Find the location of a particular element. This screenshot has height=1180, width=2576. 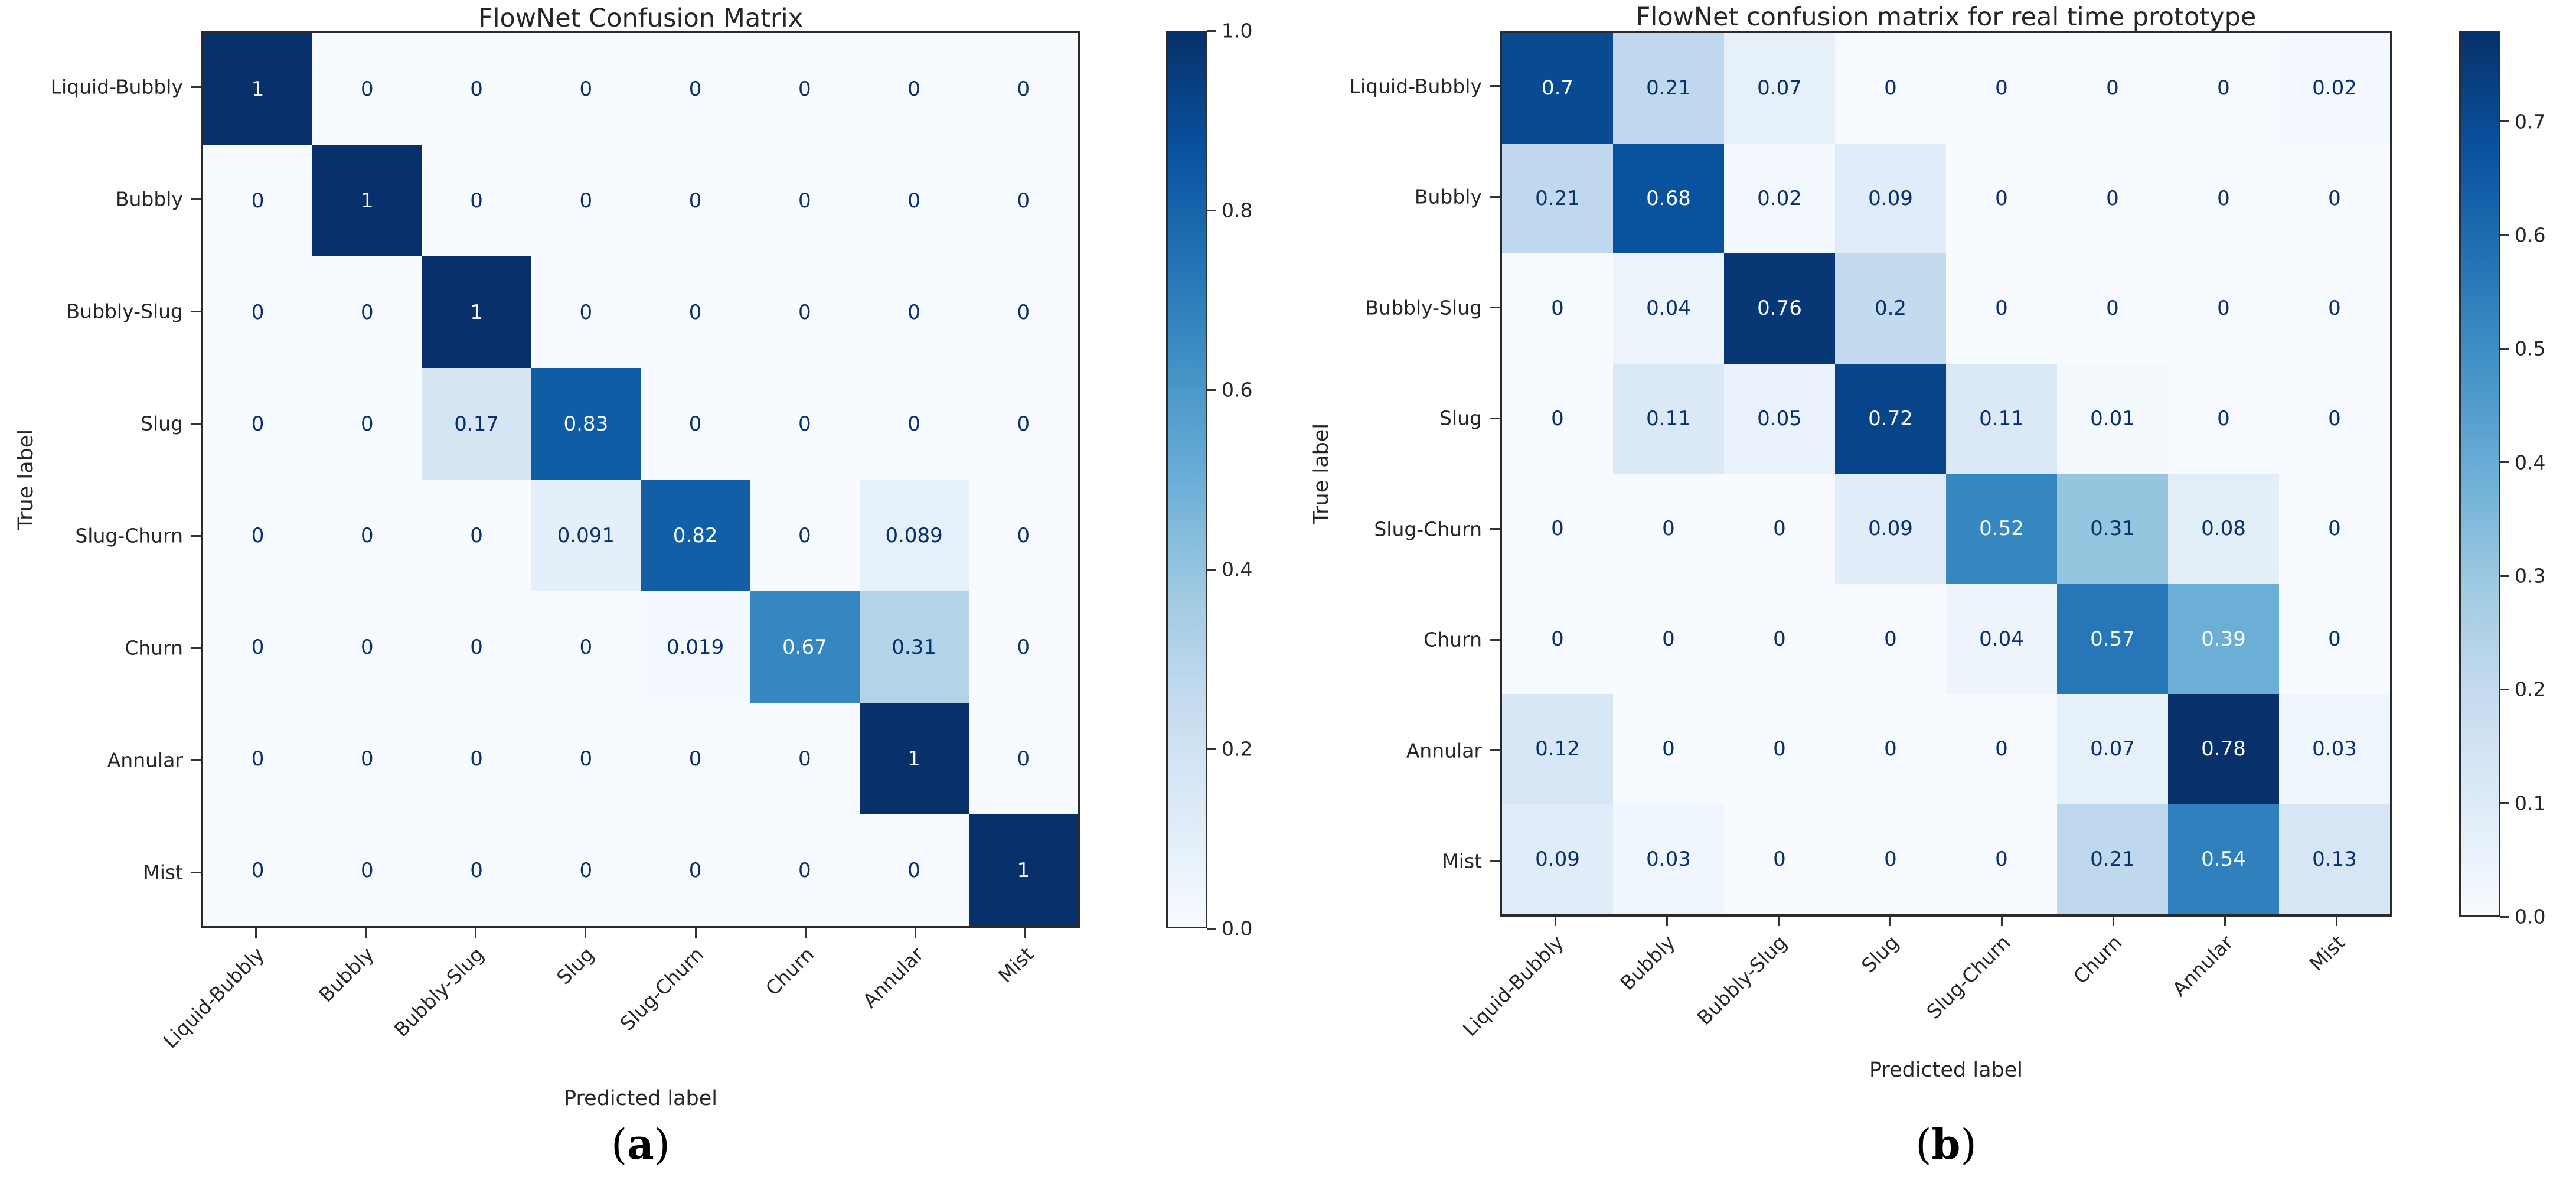

x-tick-label: Liquid-Bubbly is located at coordinates (1513, 986).